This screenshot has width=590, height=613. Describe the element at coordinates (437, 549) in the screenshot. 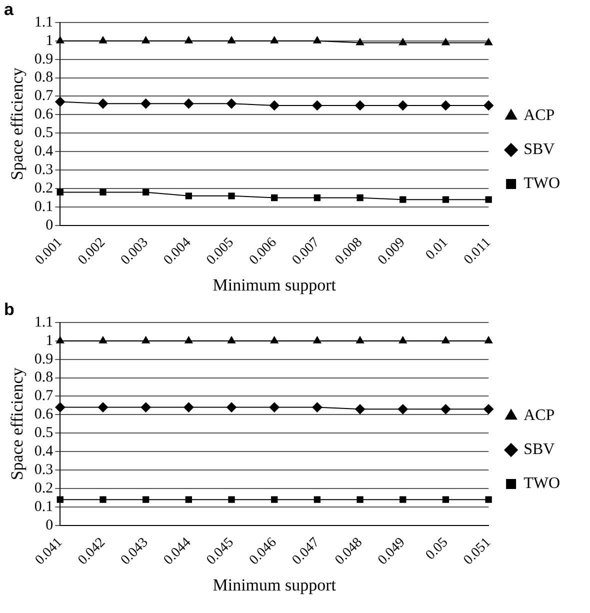

I see `x-tick-label: 0.05` at that location.